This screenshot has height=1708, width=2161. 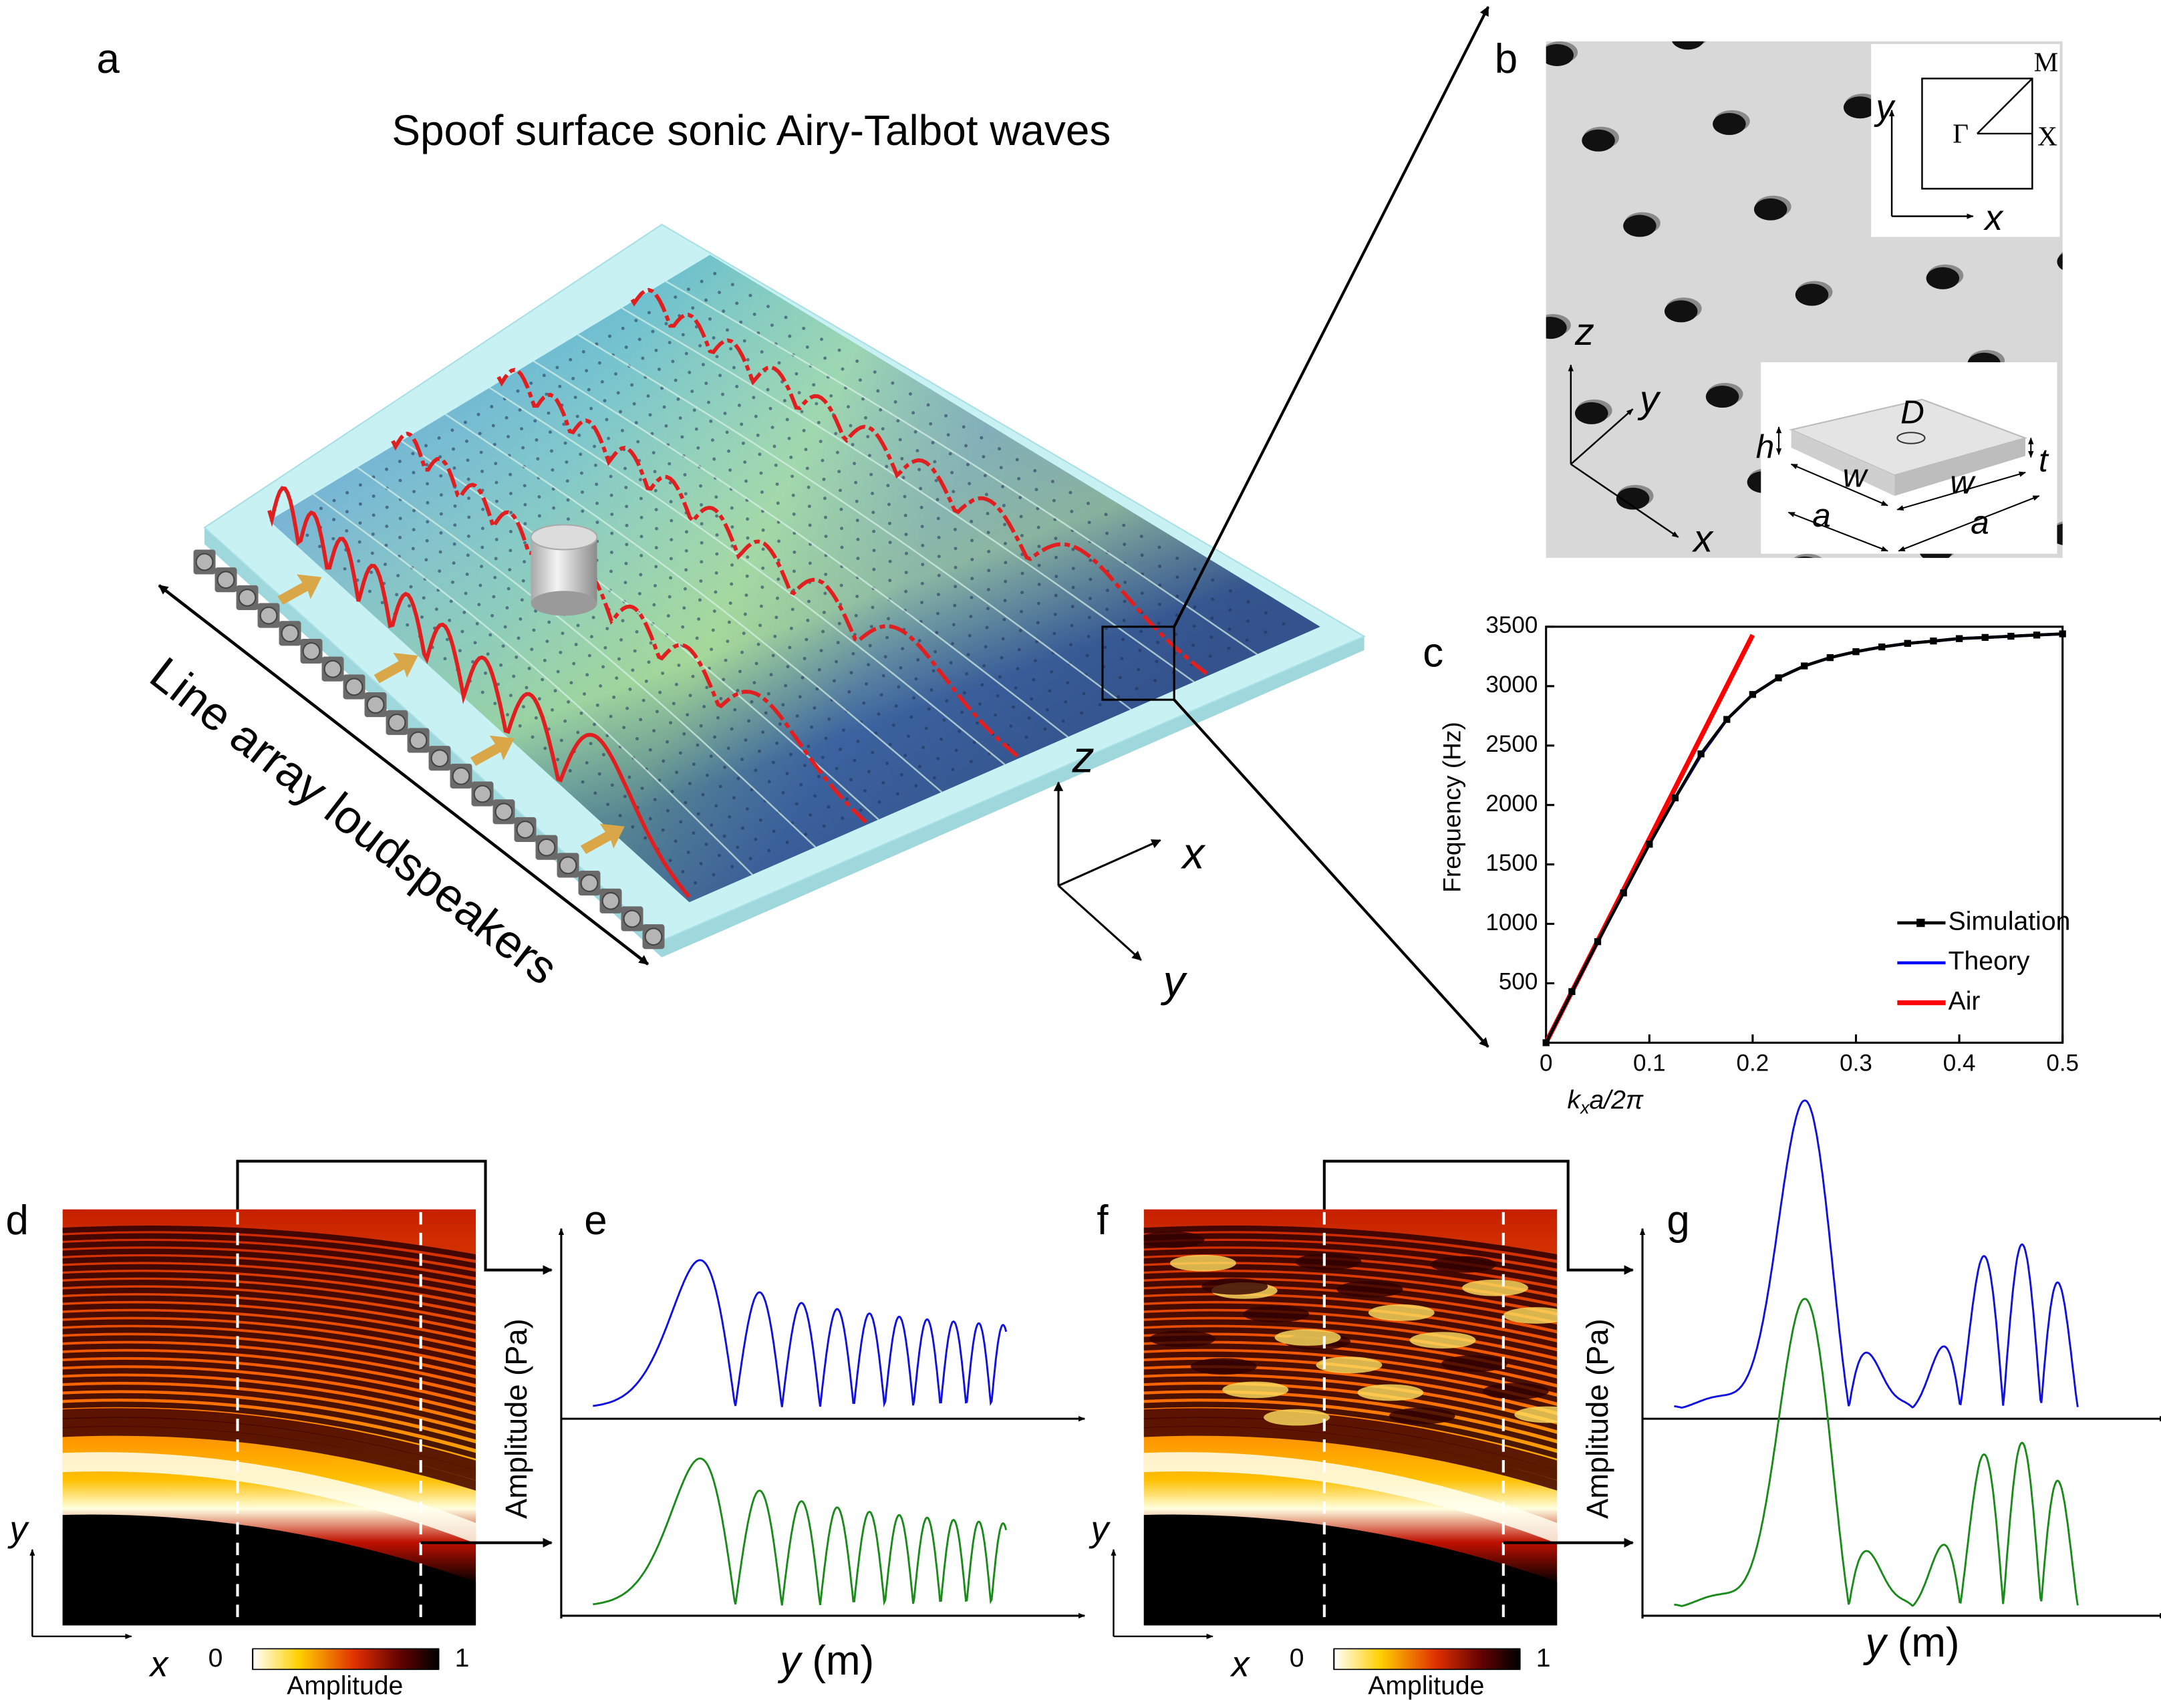 I want to click on series-line, so click(x=1804, y=838).